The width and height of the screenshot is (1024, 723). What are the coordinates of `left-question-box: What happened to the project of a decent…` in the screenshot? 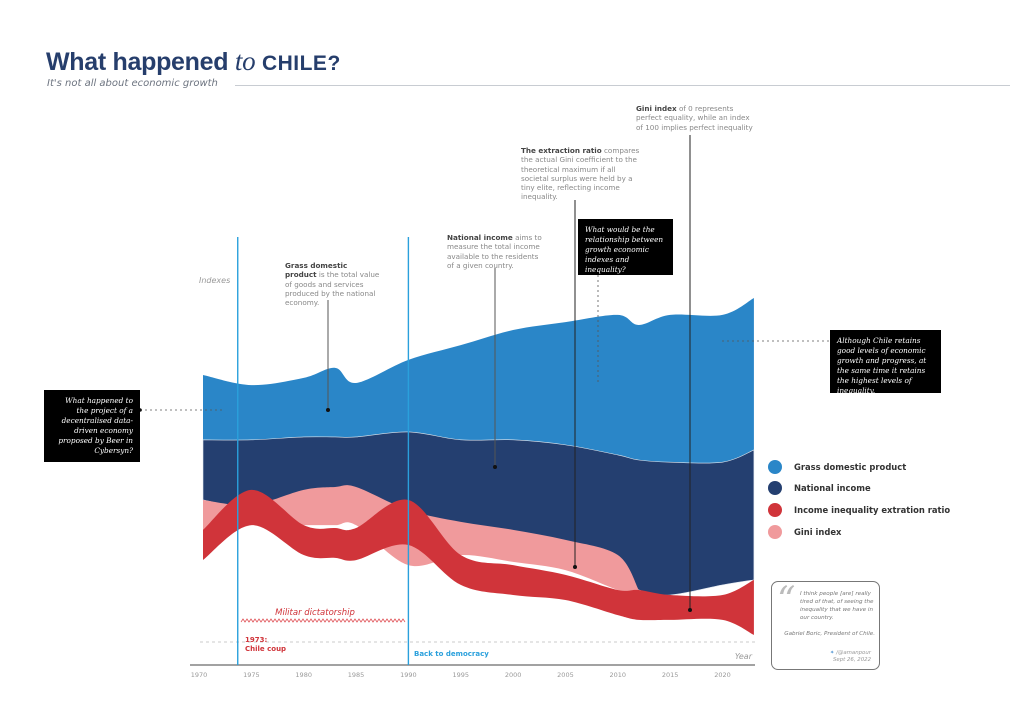 It's located at (92, 426).